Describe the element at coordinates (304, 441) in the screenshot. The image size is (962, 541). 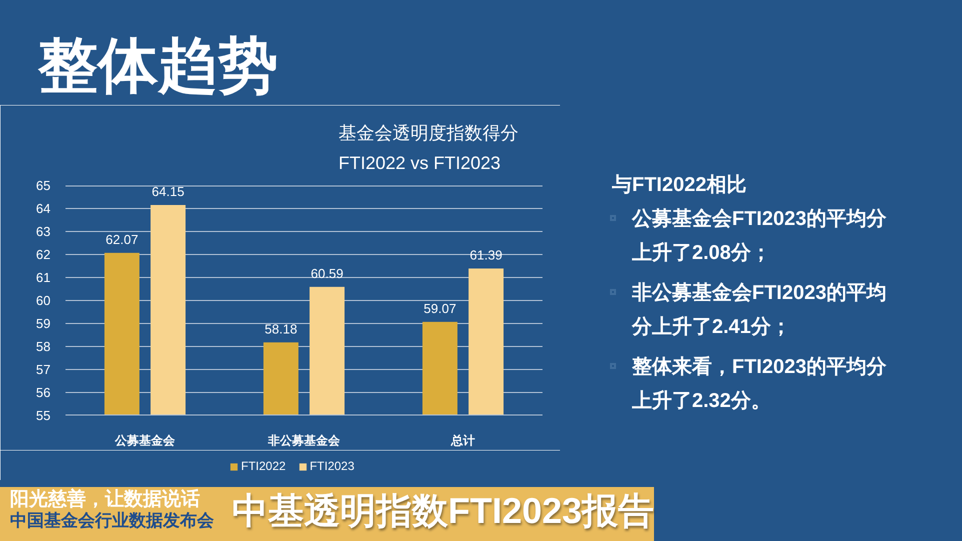
I see `x-tick-label: 非公募基金会` at that location.